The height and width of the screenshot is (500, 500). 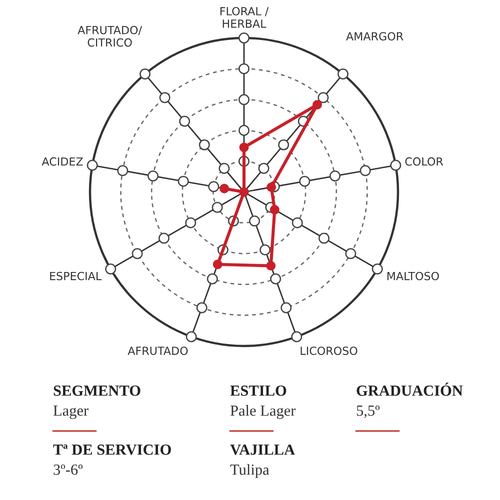 I want to click on text: 5,5º, so click(x=368, y=412).